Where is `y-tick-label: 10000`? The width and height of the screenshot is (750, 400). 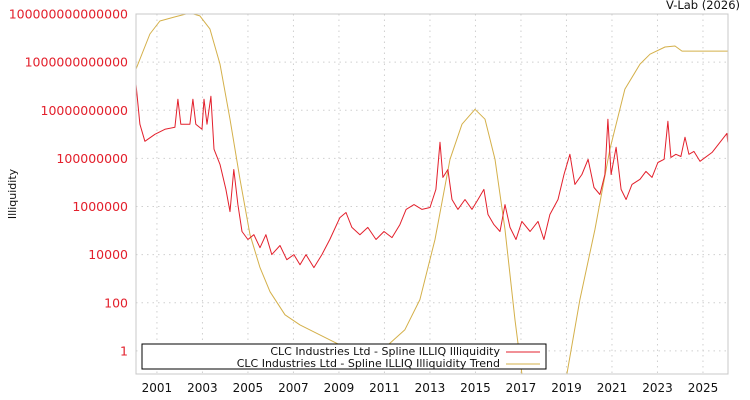 y-tick-label: 10000 is located at coordinates (108, 254).